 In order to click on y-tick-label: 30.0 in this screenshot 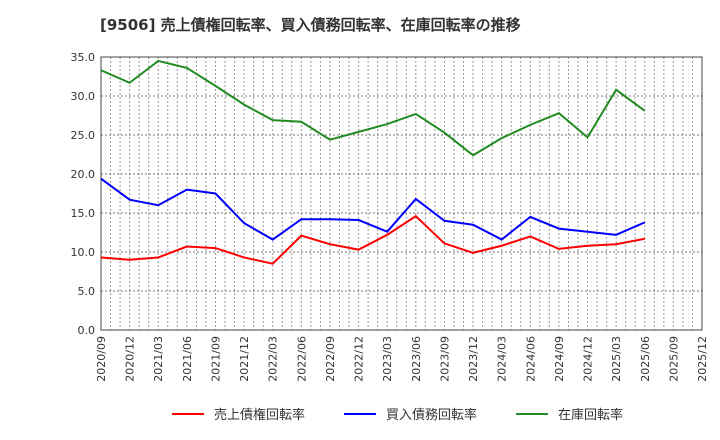, I will do `click(83, 96)`.